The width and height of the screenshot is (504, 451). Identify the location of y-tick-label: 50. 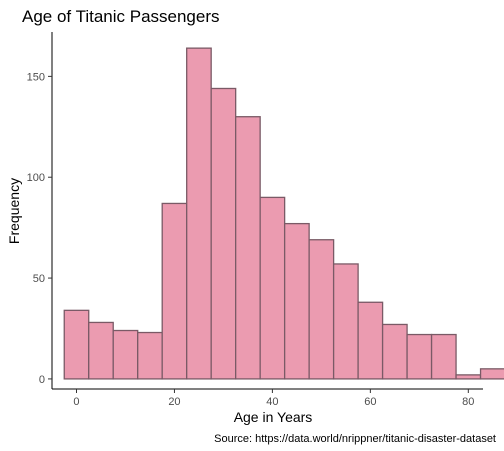
(39, 279).